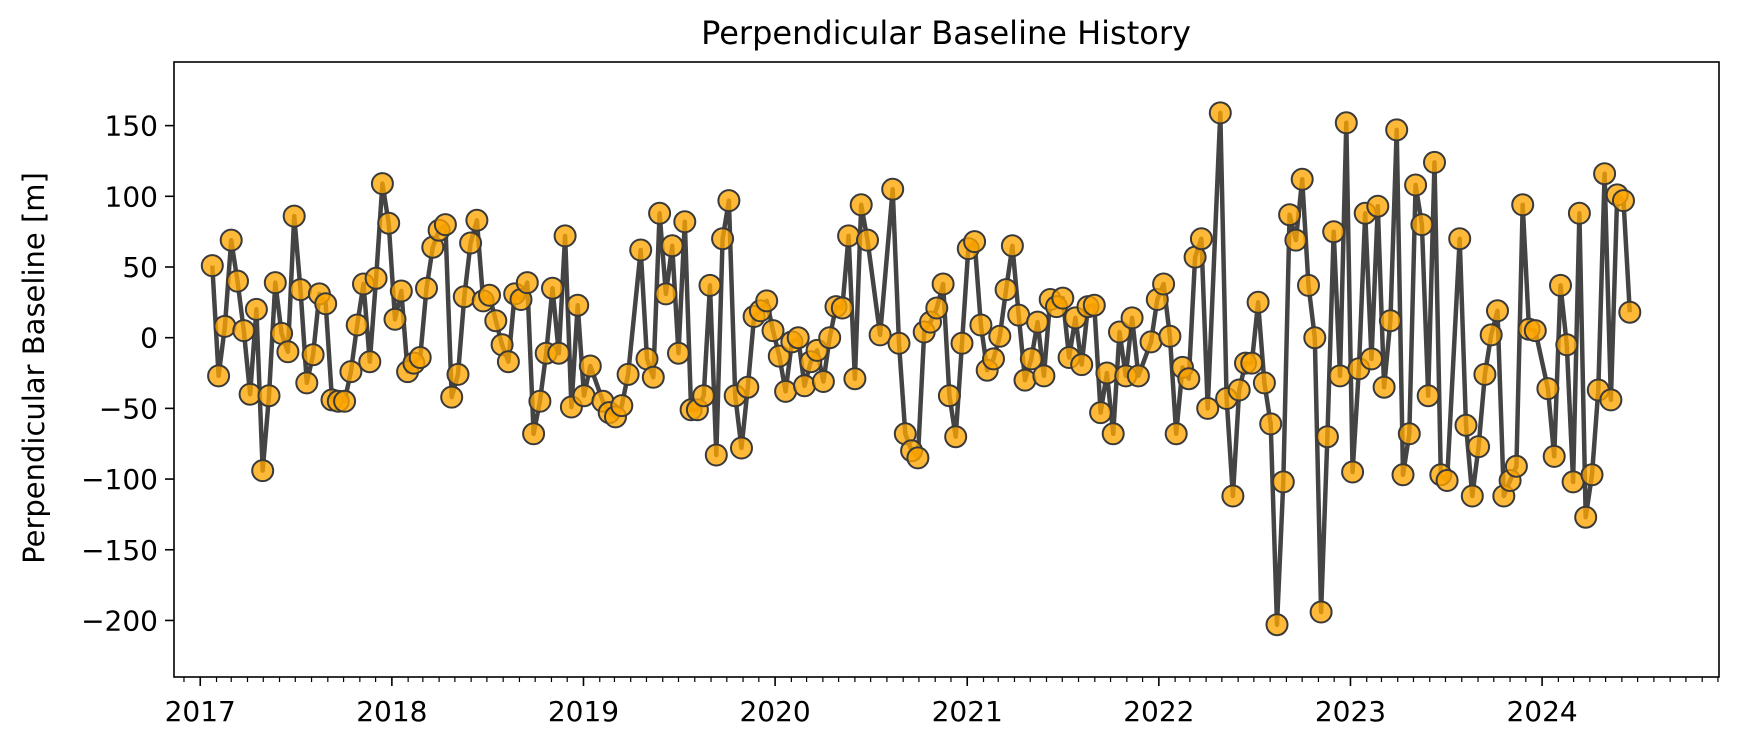  What do you see at coordinates (583, 711) in the screenshot?
I see `x-tick-label: 2019` at bounding box center [583, 711].